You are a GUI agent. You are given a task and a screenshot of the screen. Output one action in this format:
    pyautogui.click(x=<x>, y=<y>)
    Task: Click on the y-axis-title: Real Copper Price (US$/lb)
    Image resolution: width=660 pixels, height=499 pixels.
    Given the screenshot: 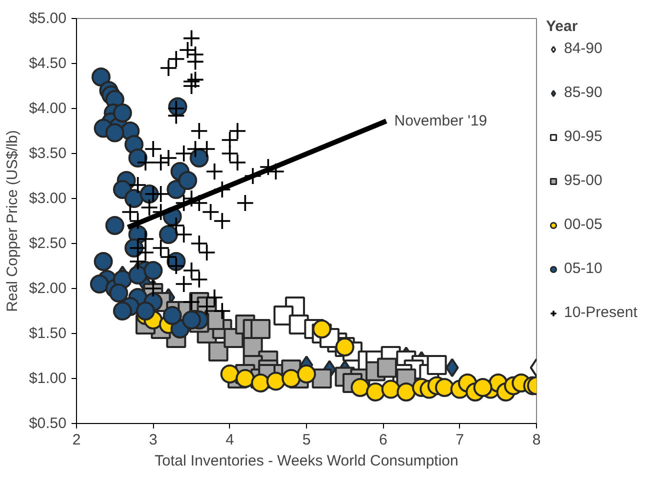 What is the action you would take?
    pyautogui.click(x=12, y=221)
    